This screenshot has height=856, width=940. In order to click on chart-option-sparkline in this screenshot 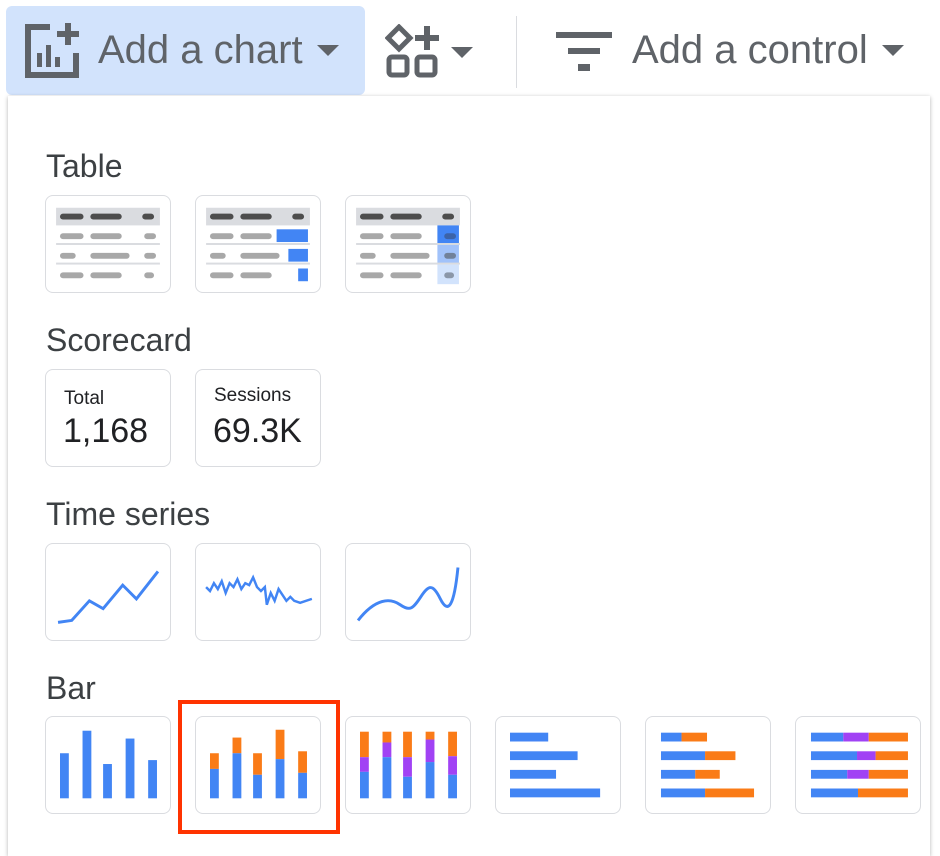, I will do `click(258, 592)`.